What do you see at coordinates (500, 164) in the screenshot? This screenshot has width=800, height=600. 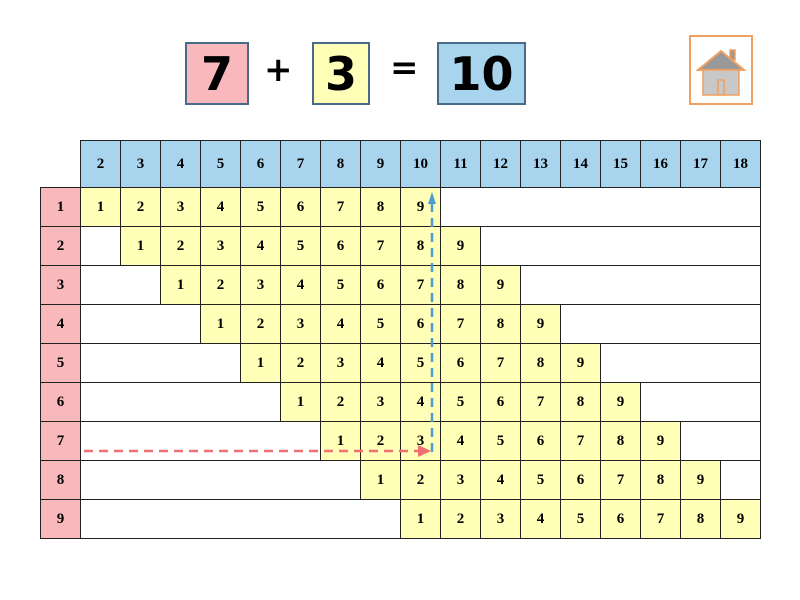 I see `column-header: 12` at bounding box center [500, 164].